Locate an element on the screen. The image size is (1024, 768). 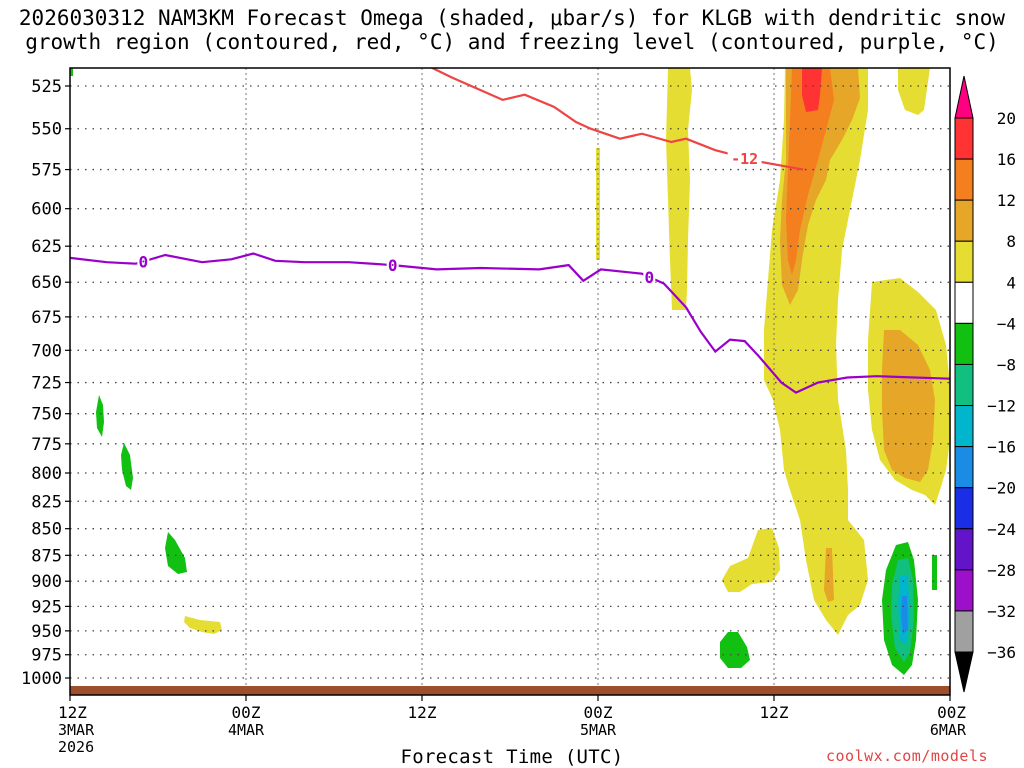
colorbar-label-3: 8 is located at coordinates (1011, 241).